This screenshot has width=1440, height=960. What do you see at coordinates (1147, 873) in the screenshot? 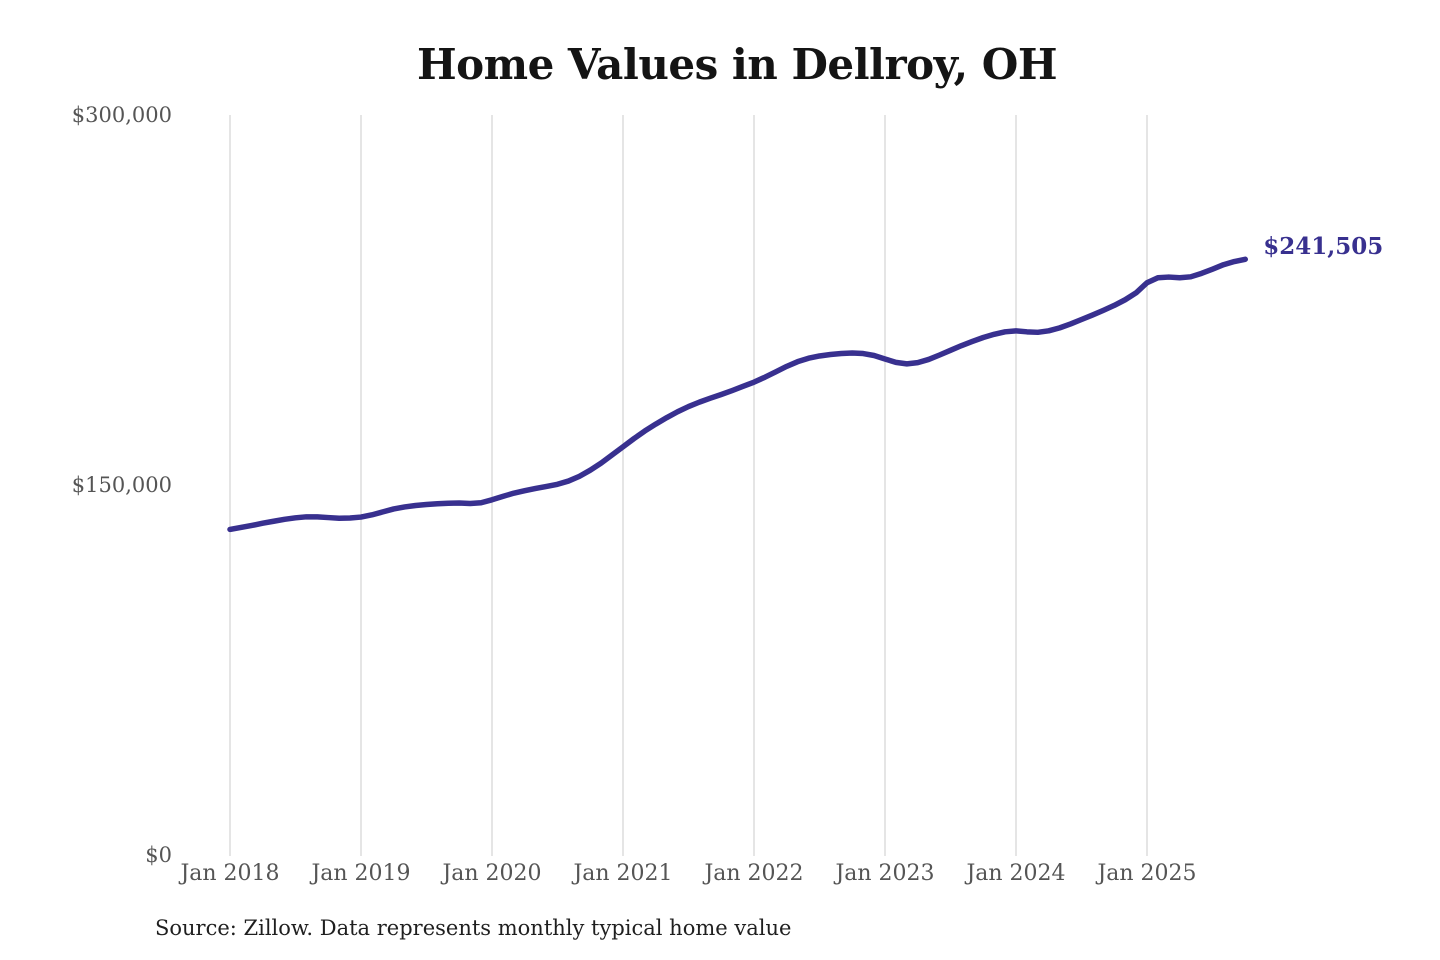
I see `x-axis-tick-label: Jan 2025` at bounding box center [1147, 873].